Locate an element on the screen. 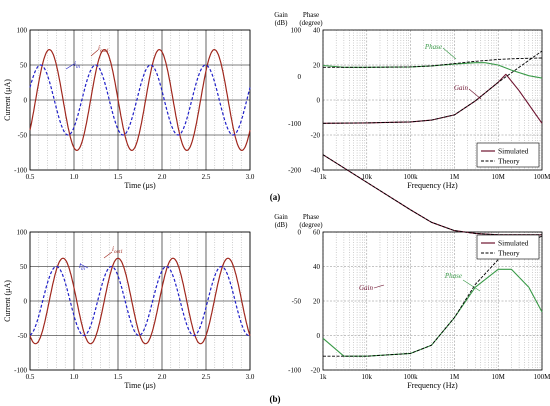 This screenshot has height=406, width=550. b-freq-gain-tick-label: 0 is located at coordinates (319, 336).